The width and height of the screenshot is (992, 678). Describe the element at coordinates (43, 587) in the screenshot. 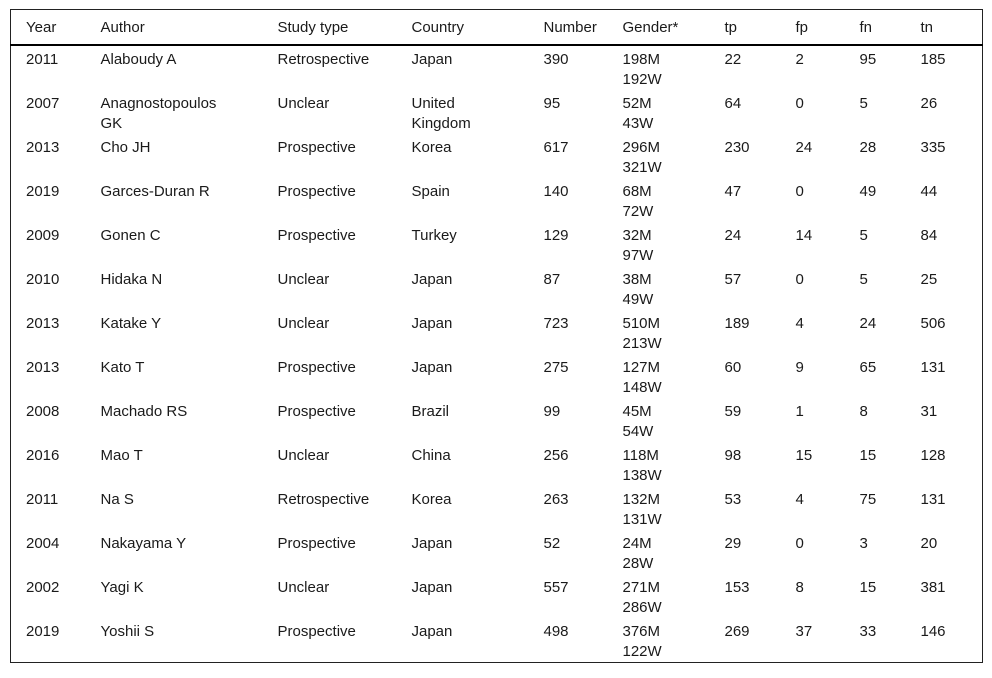

I see `cell-year: 2002` at that location.